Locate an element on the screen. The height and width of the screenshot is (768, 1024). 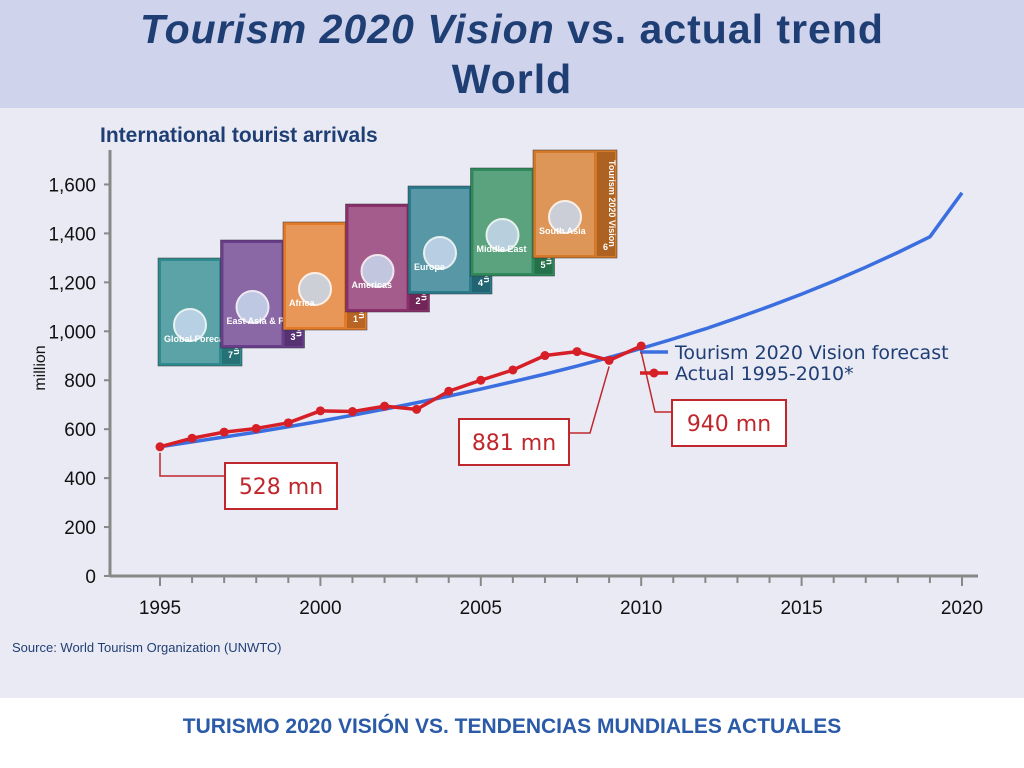
book-cover-spine is located at coordinates (606, 204).